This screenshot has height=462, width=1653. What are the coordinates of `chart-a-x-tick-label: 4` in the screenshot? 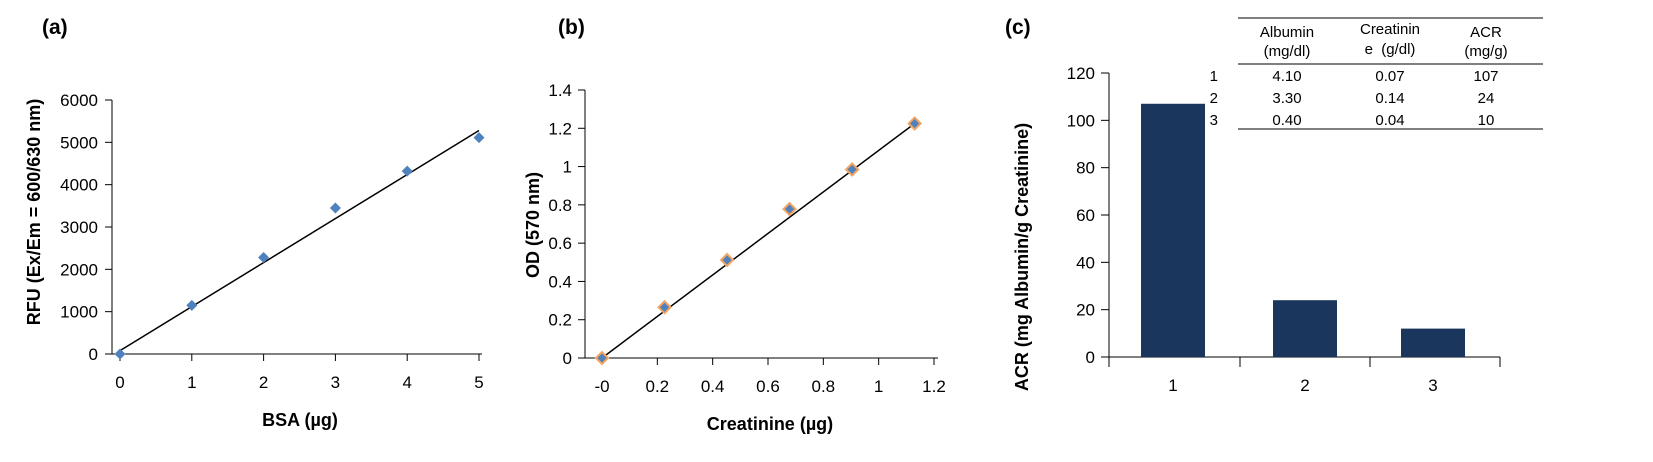 It's located at (406, 382).